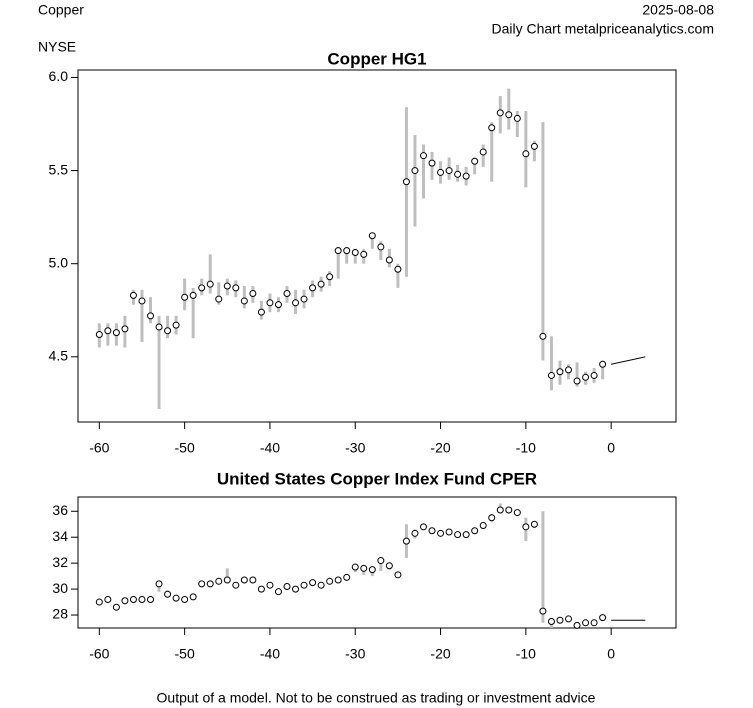  Describe the element at coordinates (60, 562) in the screenshot. I see `y-tick-label: 32` at that location.